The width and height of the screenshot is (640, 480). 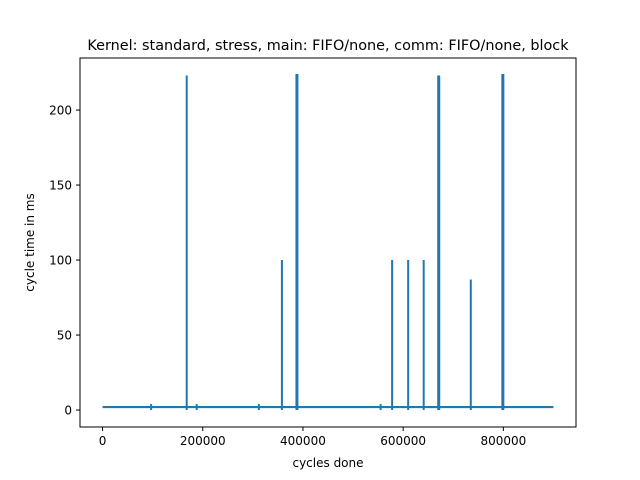 What do you see at coordinates (60, 186) in the screenshot?
I see `y-tick-label: 150` at bounding box center [60, 186].